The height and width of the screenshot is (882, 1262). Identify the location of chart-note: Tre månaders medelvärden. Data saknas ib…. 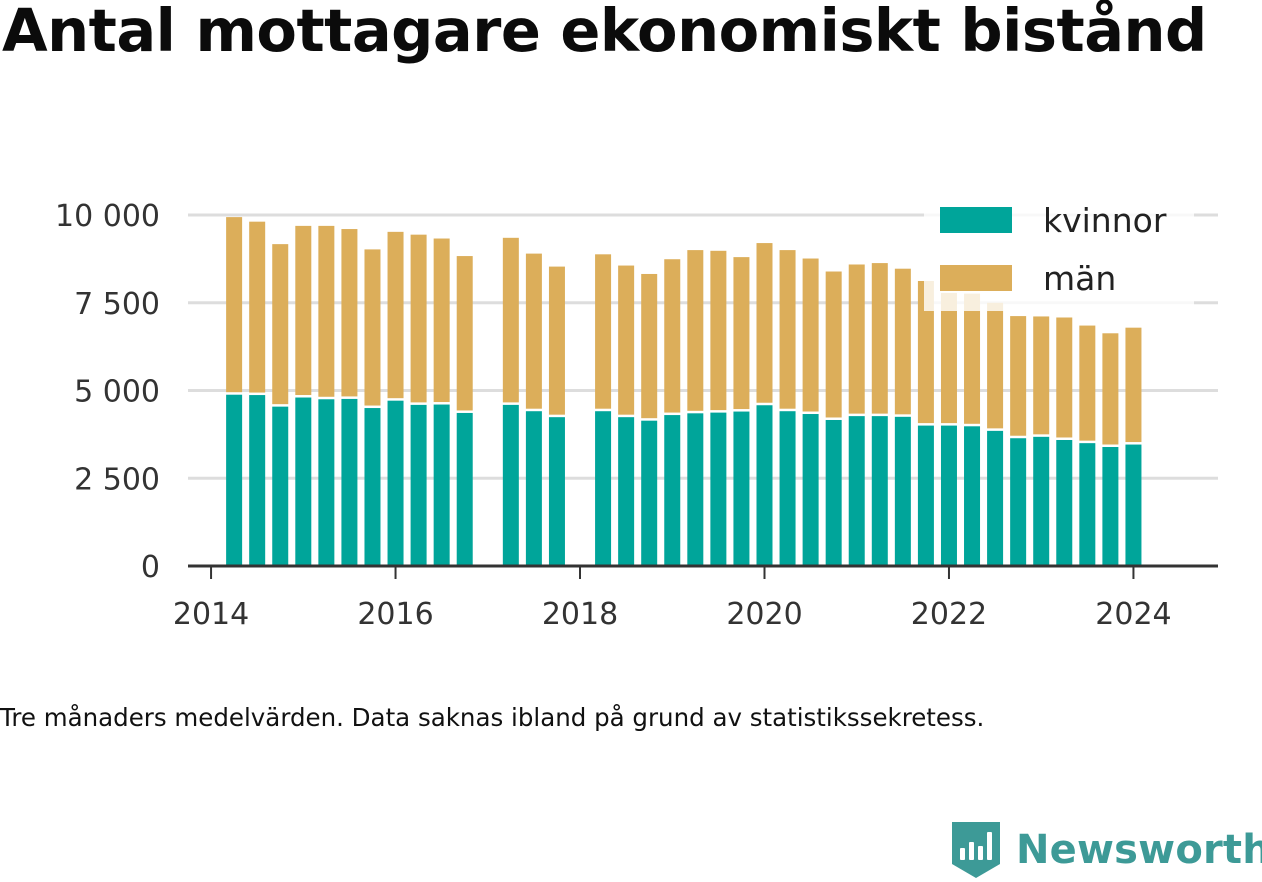
(492, 717).